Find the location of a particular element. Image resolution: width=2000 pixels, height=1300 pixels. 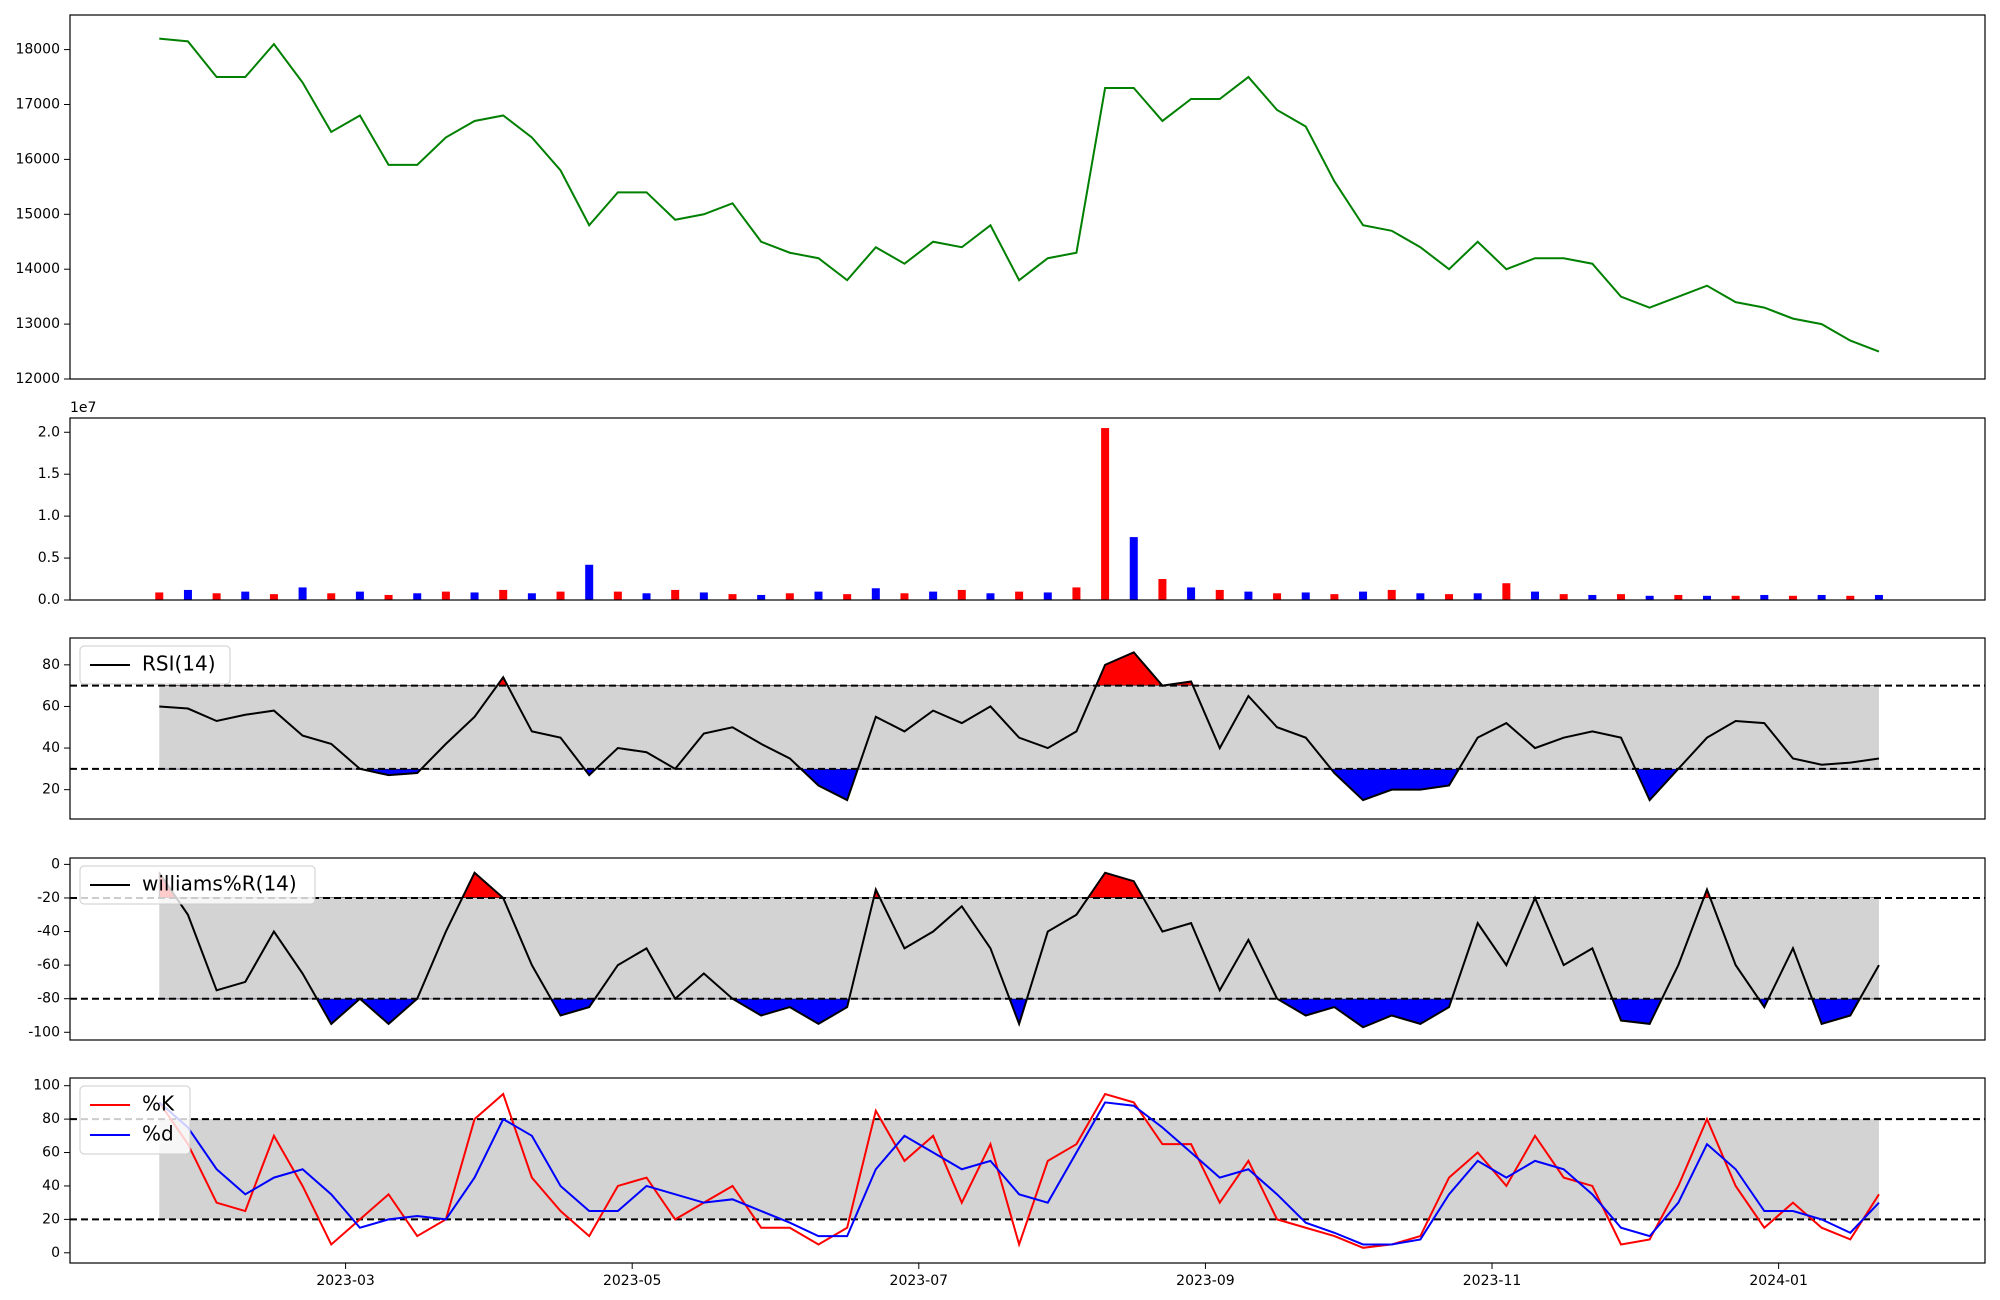

y-tick-label: 1.0 is located at coordinates (49, 516).